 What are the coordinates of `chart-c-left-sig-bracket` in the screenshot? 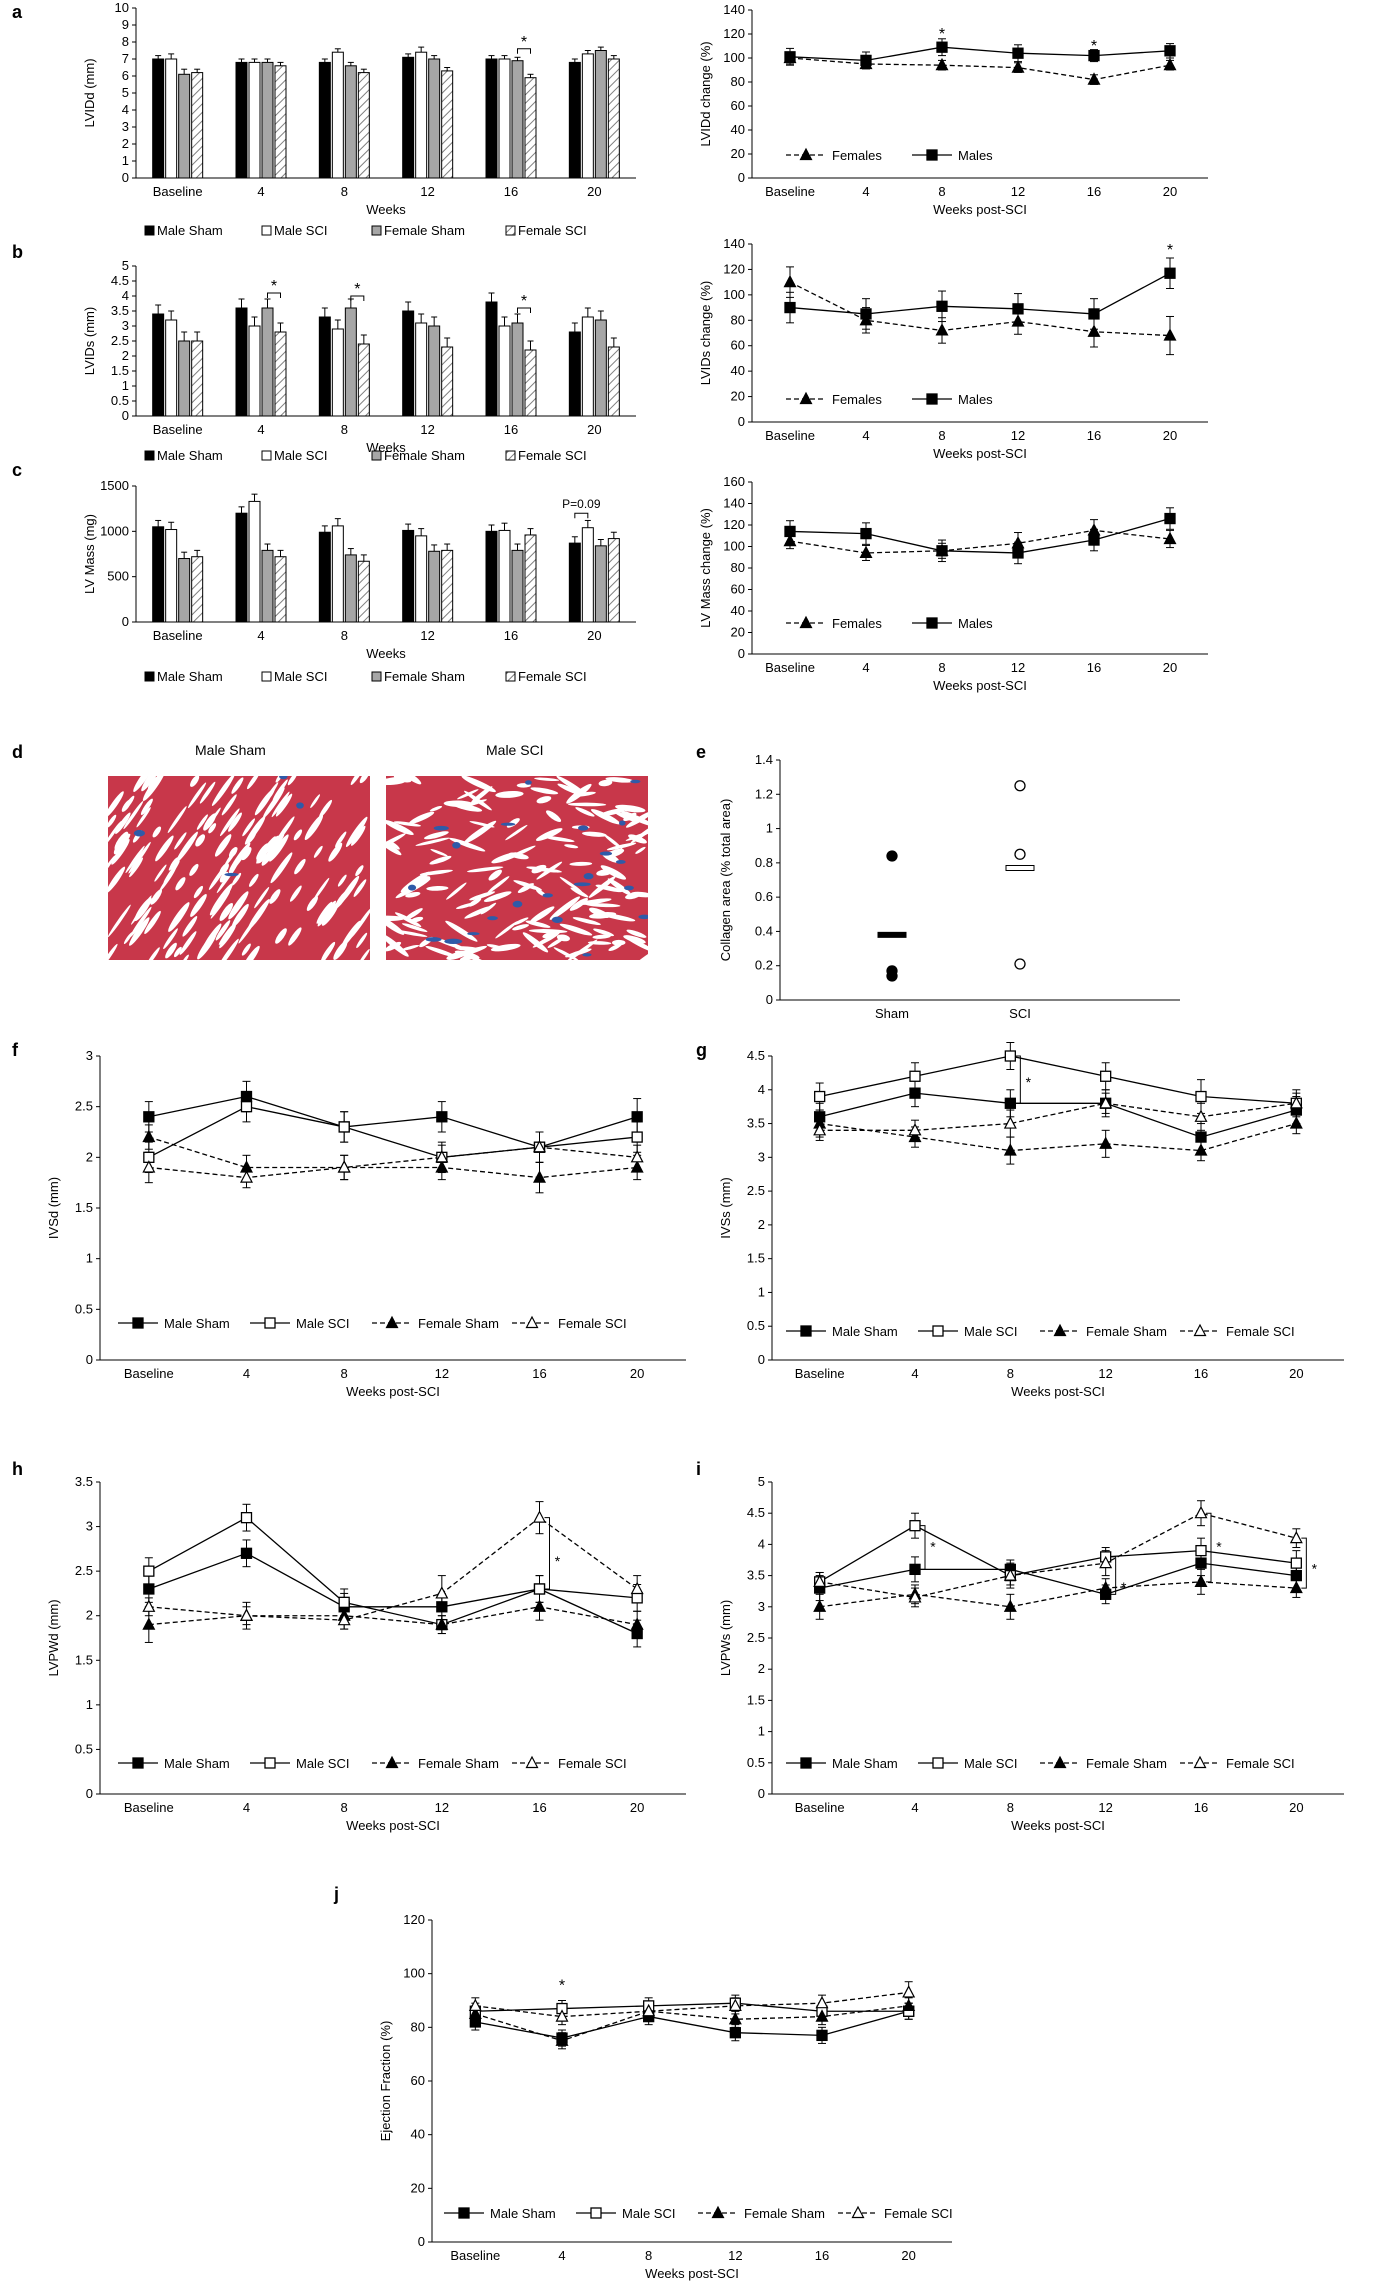 It's located at (581, 515).